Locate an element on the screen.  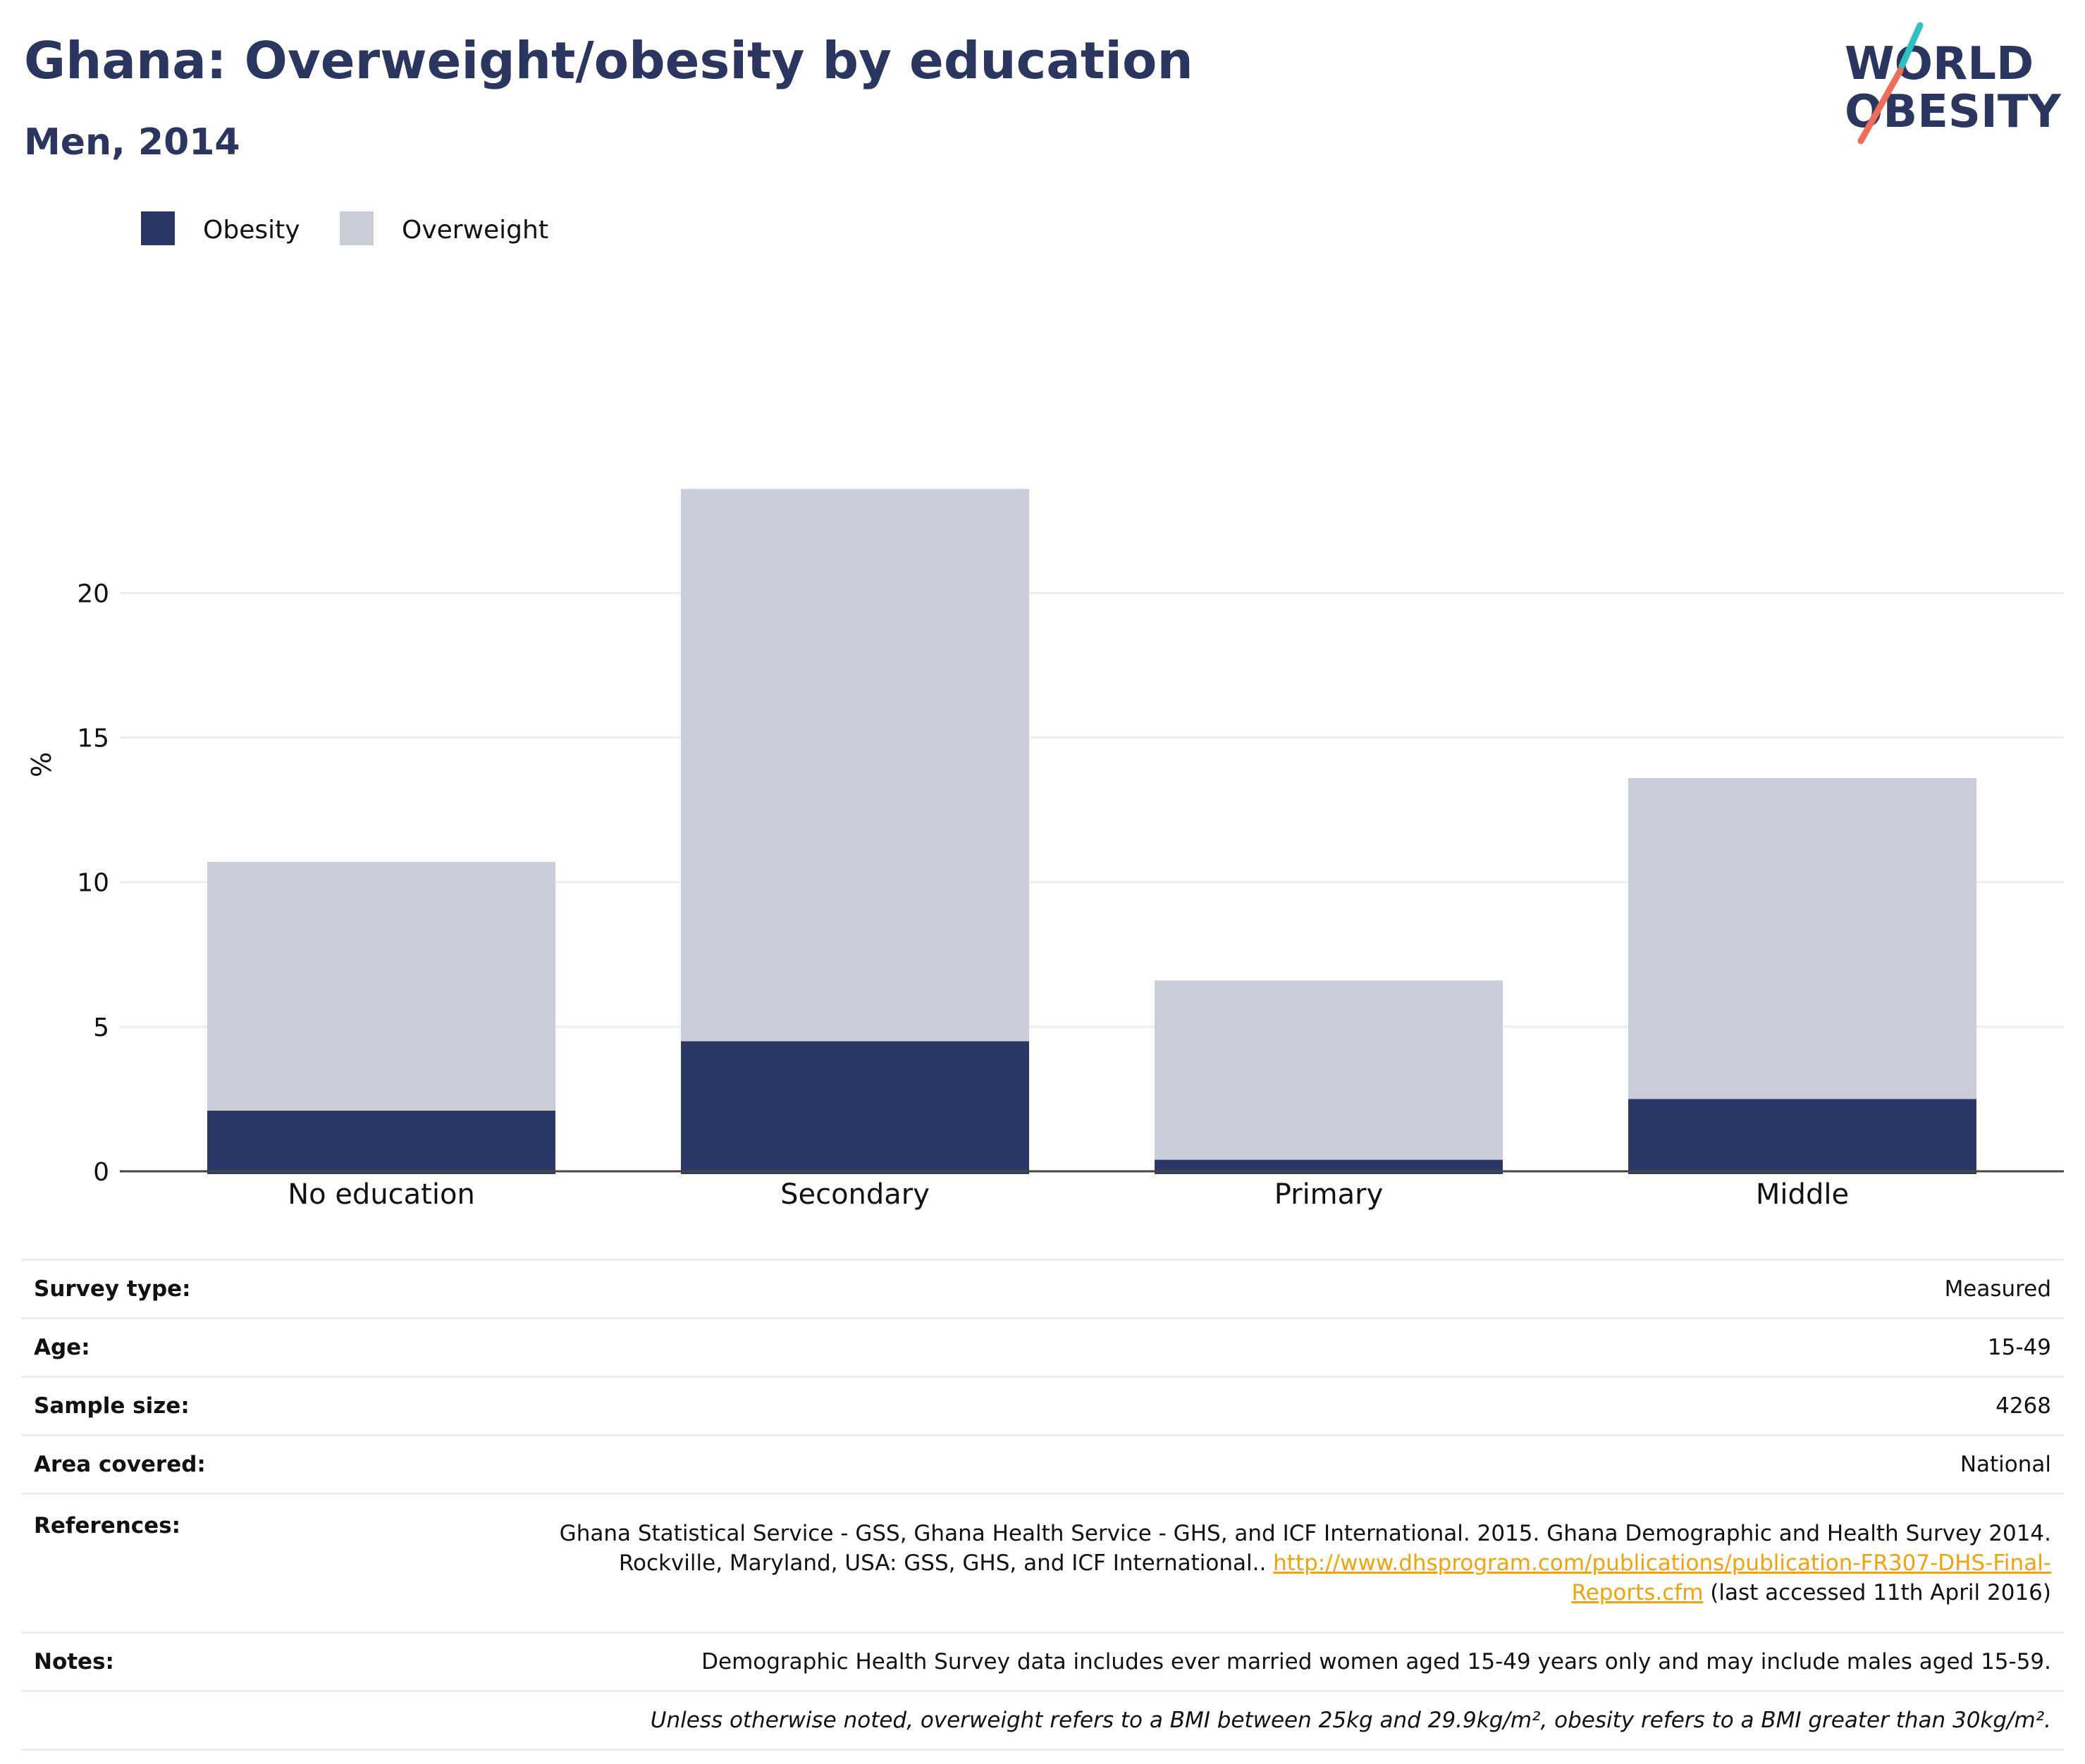
bar-obesity-no-education is located at coordinates (381, 1142).